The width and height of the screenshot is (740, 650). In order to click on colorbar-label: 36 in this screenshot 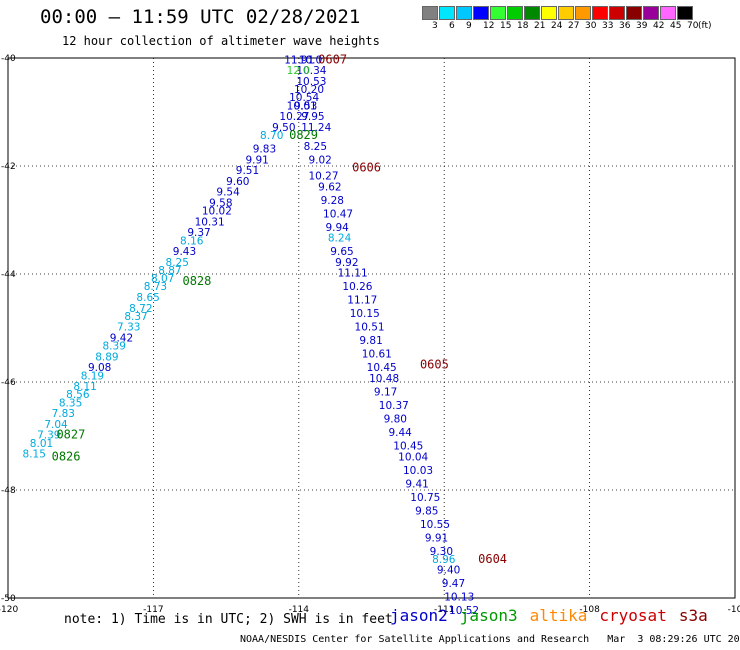, I will do `click(625, 26)`.